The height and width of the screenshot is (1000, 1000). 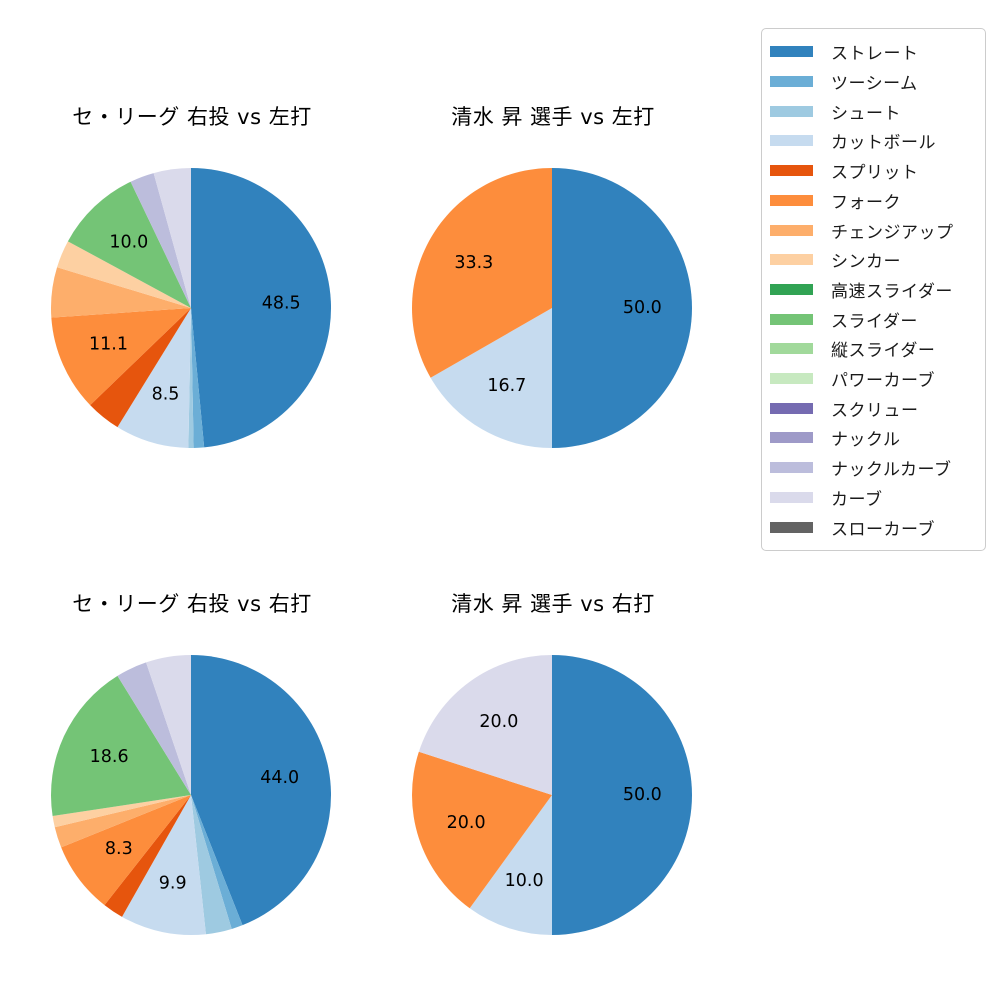 What do you see at coordinates (173, 883) in the screenshot?
I see `pie-value-label: 9.9` at bounding box center [173, 883].